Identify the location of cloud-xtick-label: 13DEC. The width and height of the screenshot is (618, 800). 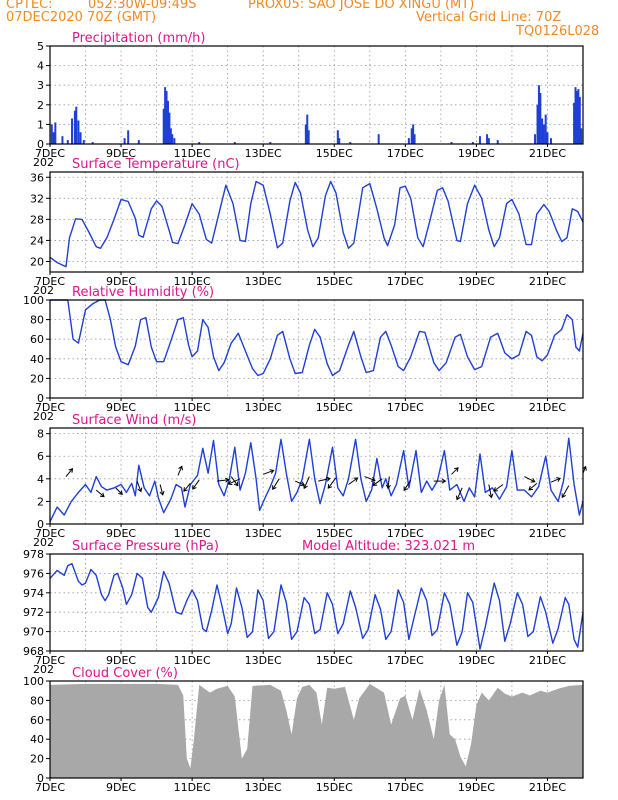
(263, 787).